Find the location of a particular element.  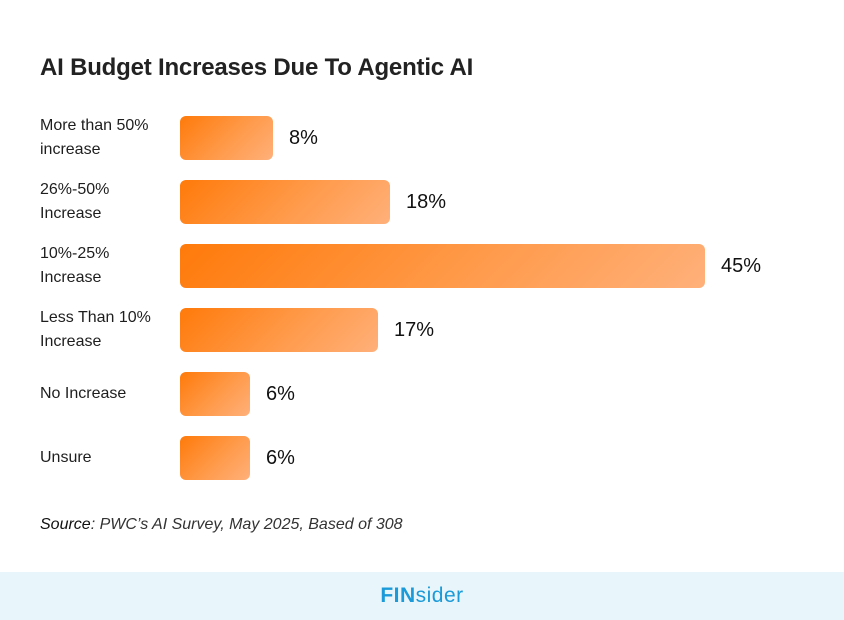

category-label-line: No Increase is located at coordinates (83, 393).